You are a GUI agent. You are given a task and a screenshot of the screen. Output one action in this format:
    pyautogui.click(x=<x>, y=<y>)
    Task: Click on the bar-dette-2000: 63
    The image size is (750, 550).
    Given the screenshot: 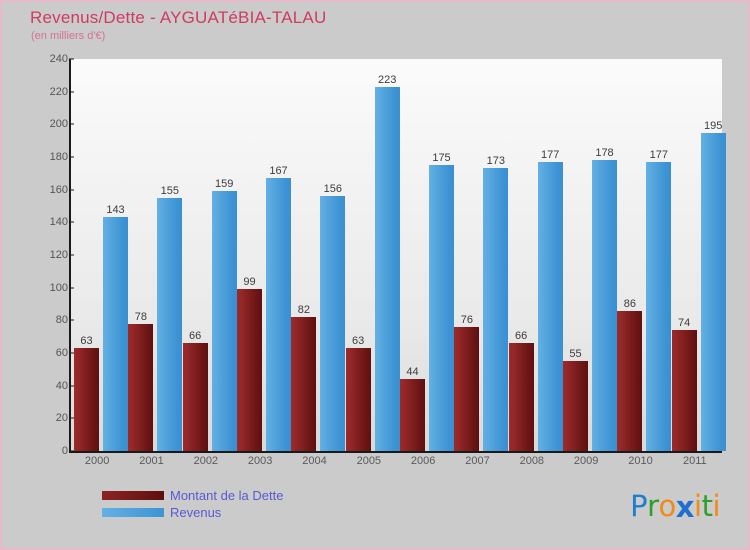 What is the action you would take?
    pyautogui.click(x=86, y=393)
    